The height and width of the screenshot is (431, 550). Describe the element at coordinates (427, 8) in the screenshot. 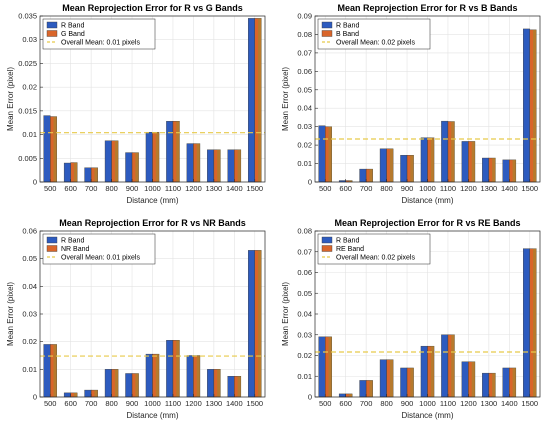

I see `chart-title: Mean Reprojection Error for R vs B Bands` at that location.